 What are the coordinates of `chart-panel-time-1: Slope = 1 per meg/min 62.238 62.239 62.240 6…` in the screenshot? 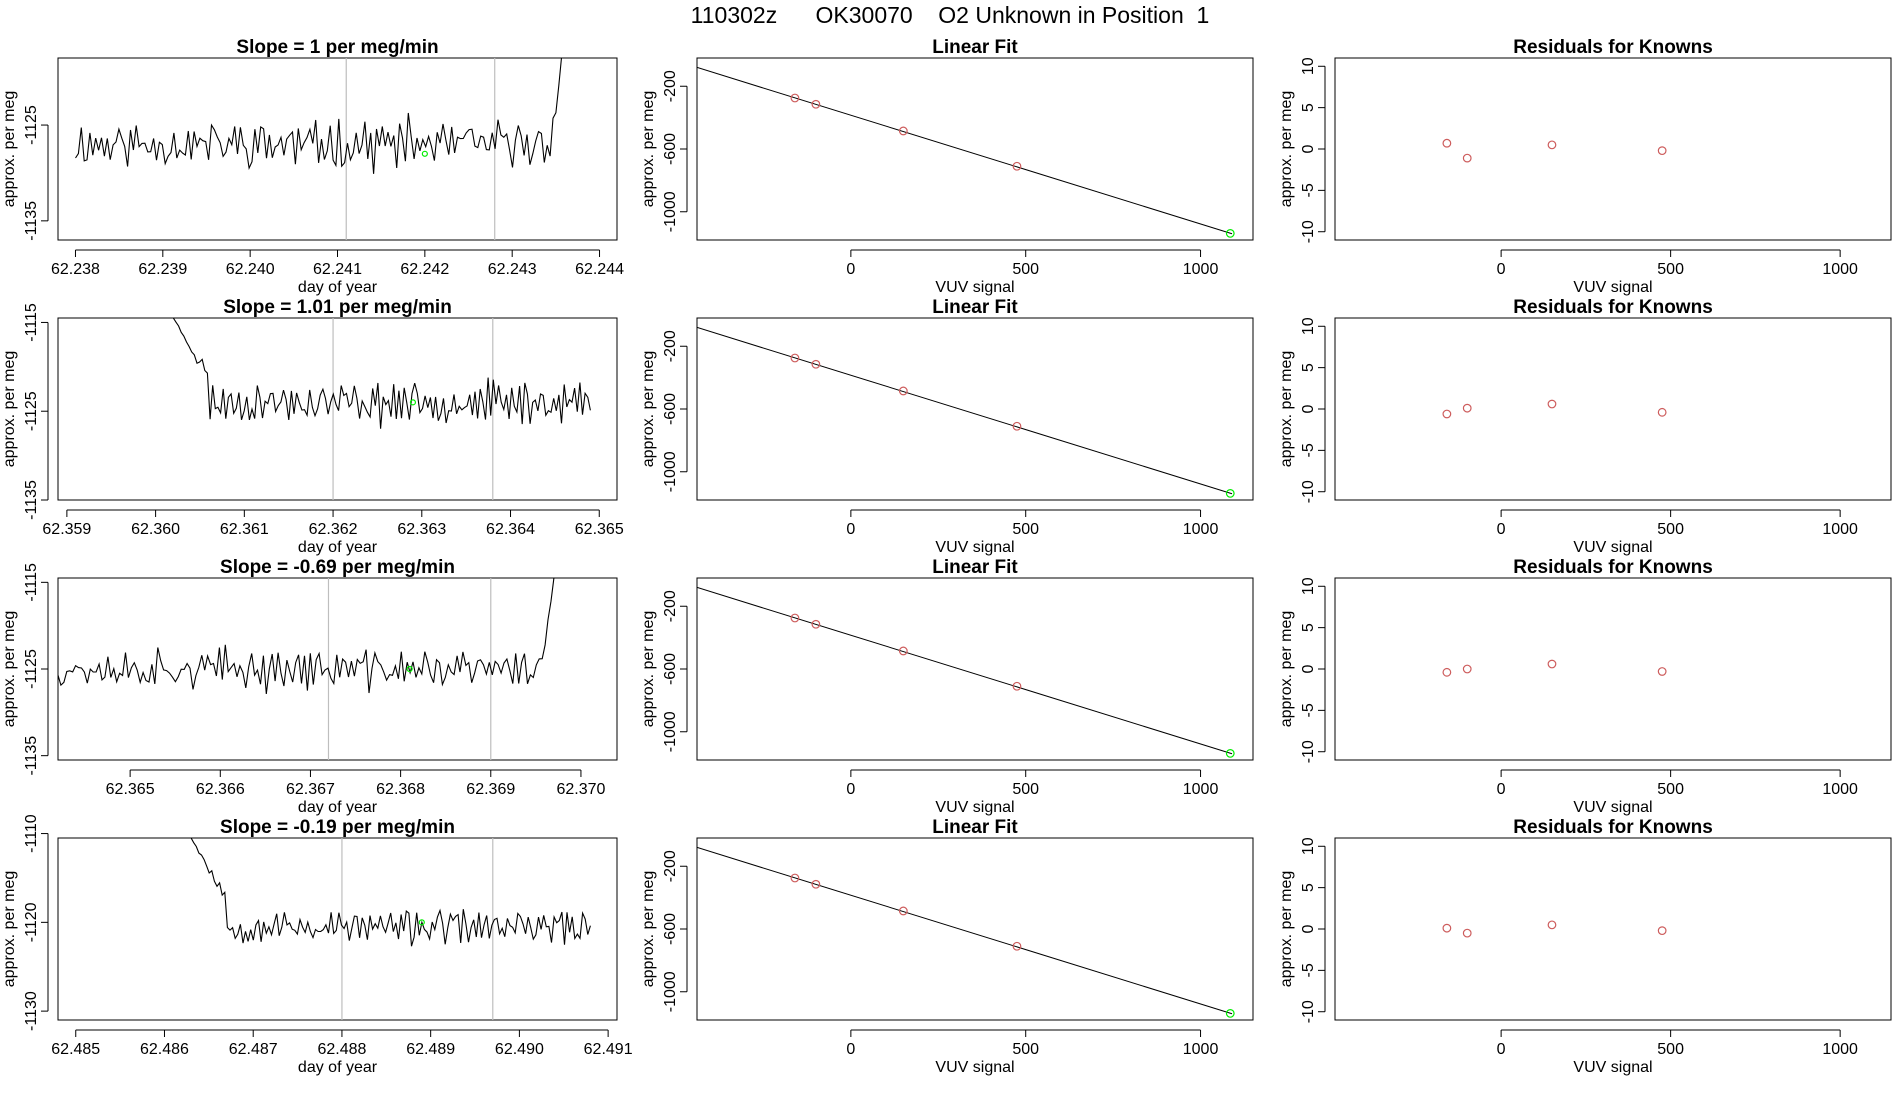 It's located at (312, 166).